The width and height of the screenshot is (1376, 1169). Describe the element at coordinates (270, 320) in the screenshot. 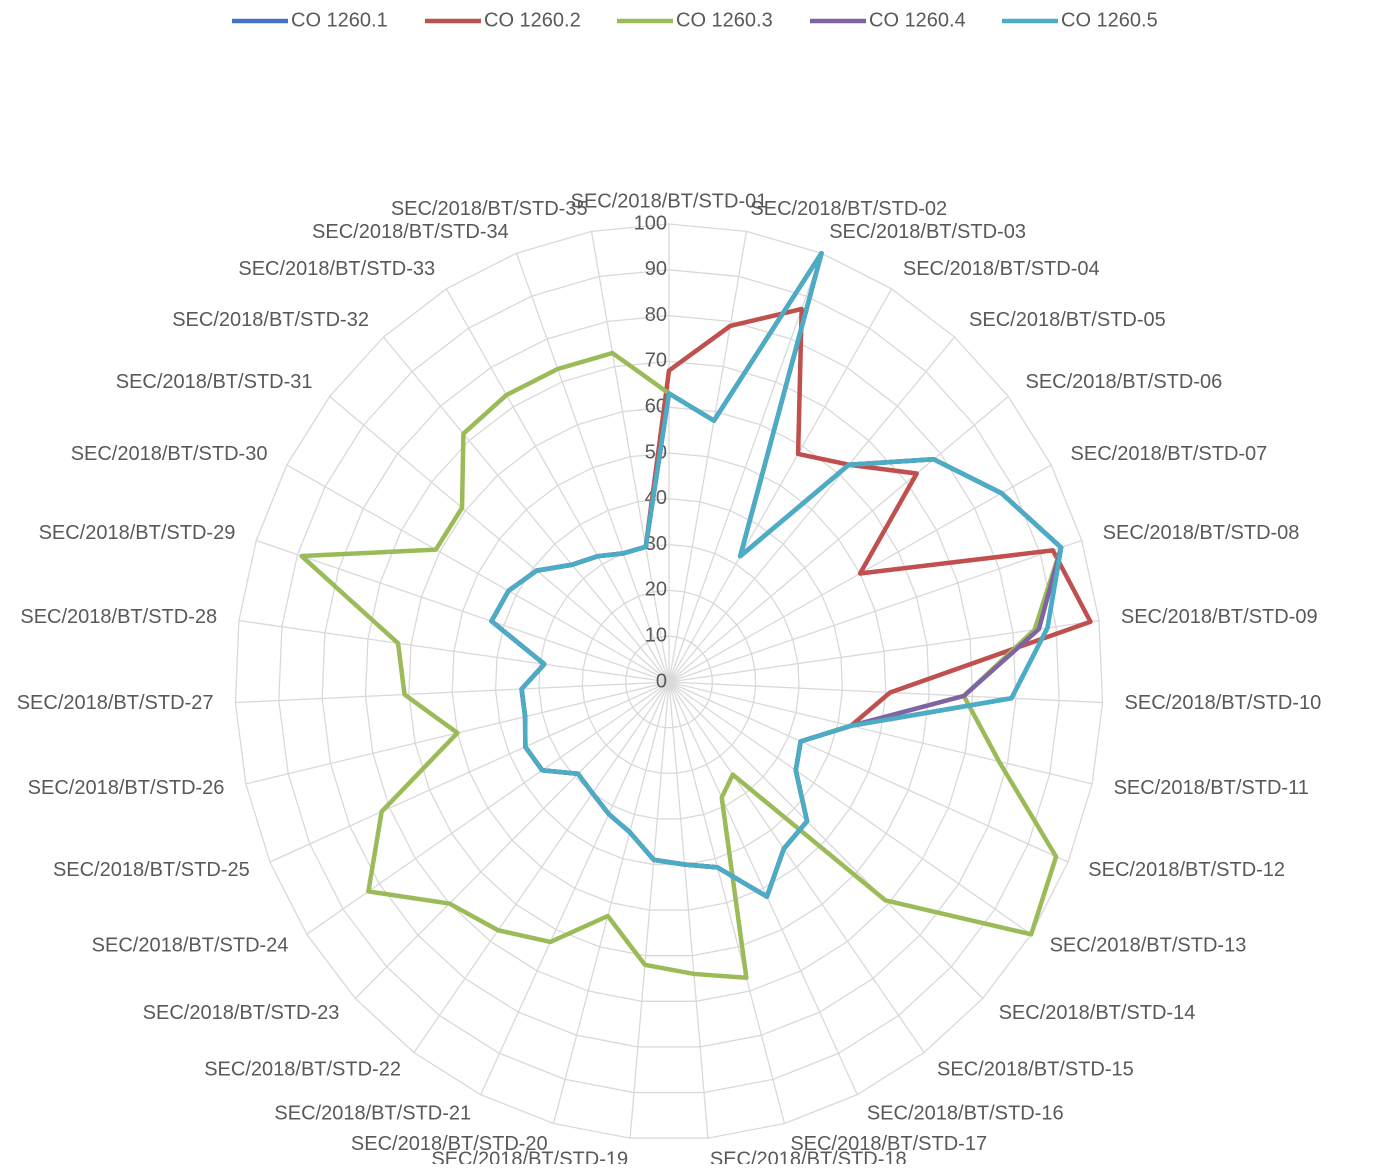

I see `category-label: SEC/2018/BT/STD-32` at that location.